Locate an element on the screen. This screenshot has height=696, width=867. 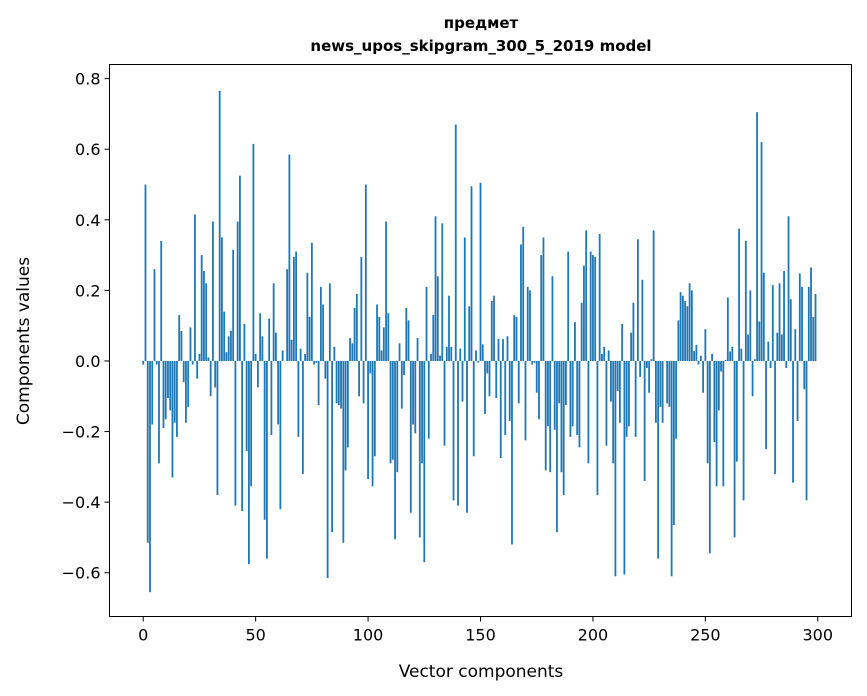
x-axis: 0 50 100 150 200 250 300 is located at coordinates (485, 630).